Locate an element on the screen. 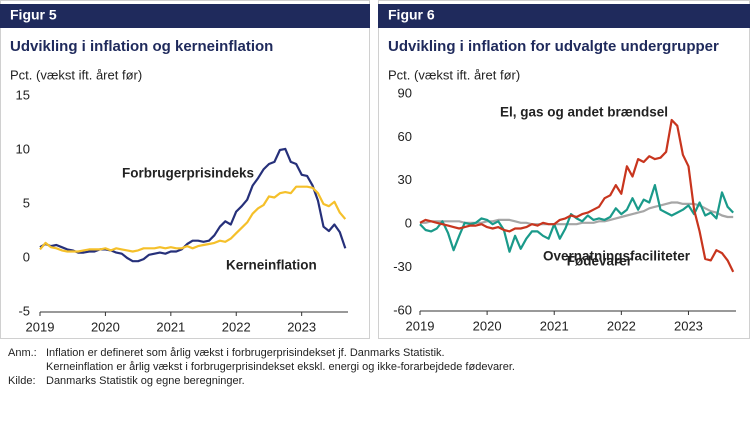  y-tick-label: 10 is located at coordinates (23, 148).